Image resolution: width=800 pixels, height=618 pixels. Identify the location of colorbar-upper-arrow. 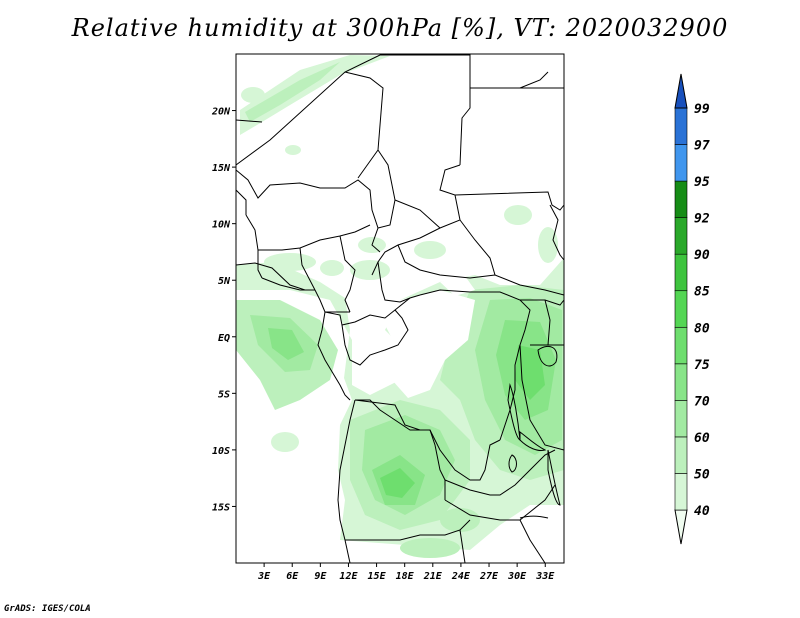
(681, 91).